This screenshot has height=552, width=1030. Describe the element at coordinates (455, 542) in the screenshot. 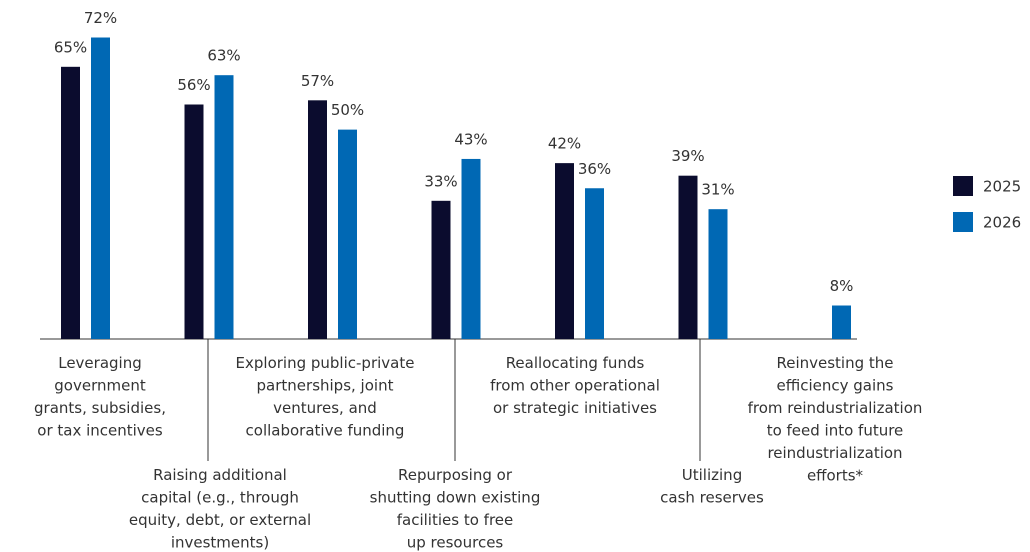

I see `category-line: up resources` at that location.